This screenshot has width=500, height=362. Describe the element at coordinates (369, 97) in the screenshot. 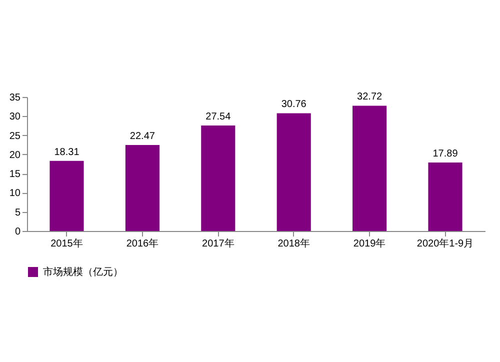

I see `data-label: 32.72` at that location.